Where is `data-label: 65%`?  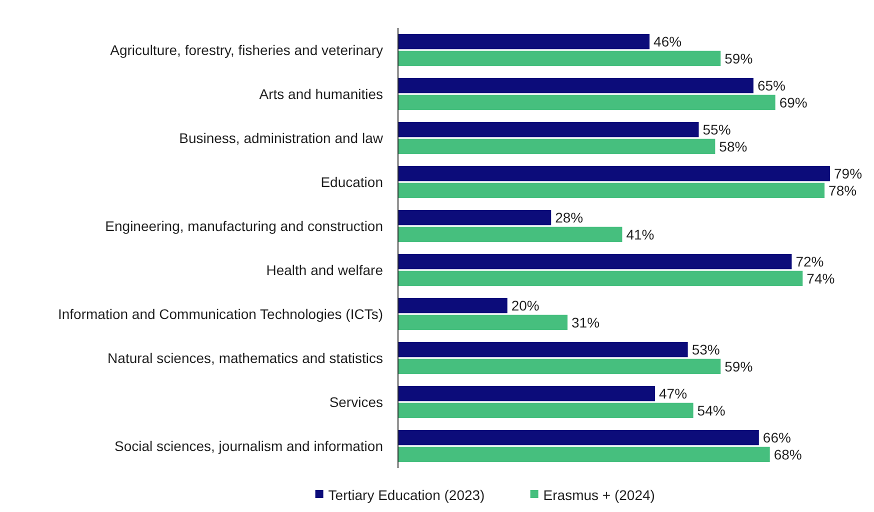
data-label: 65% is located at coordinates (771, 85).